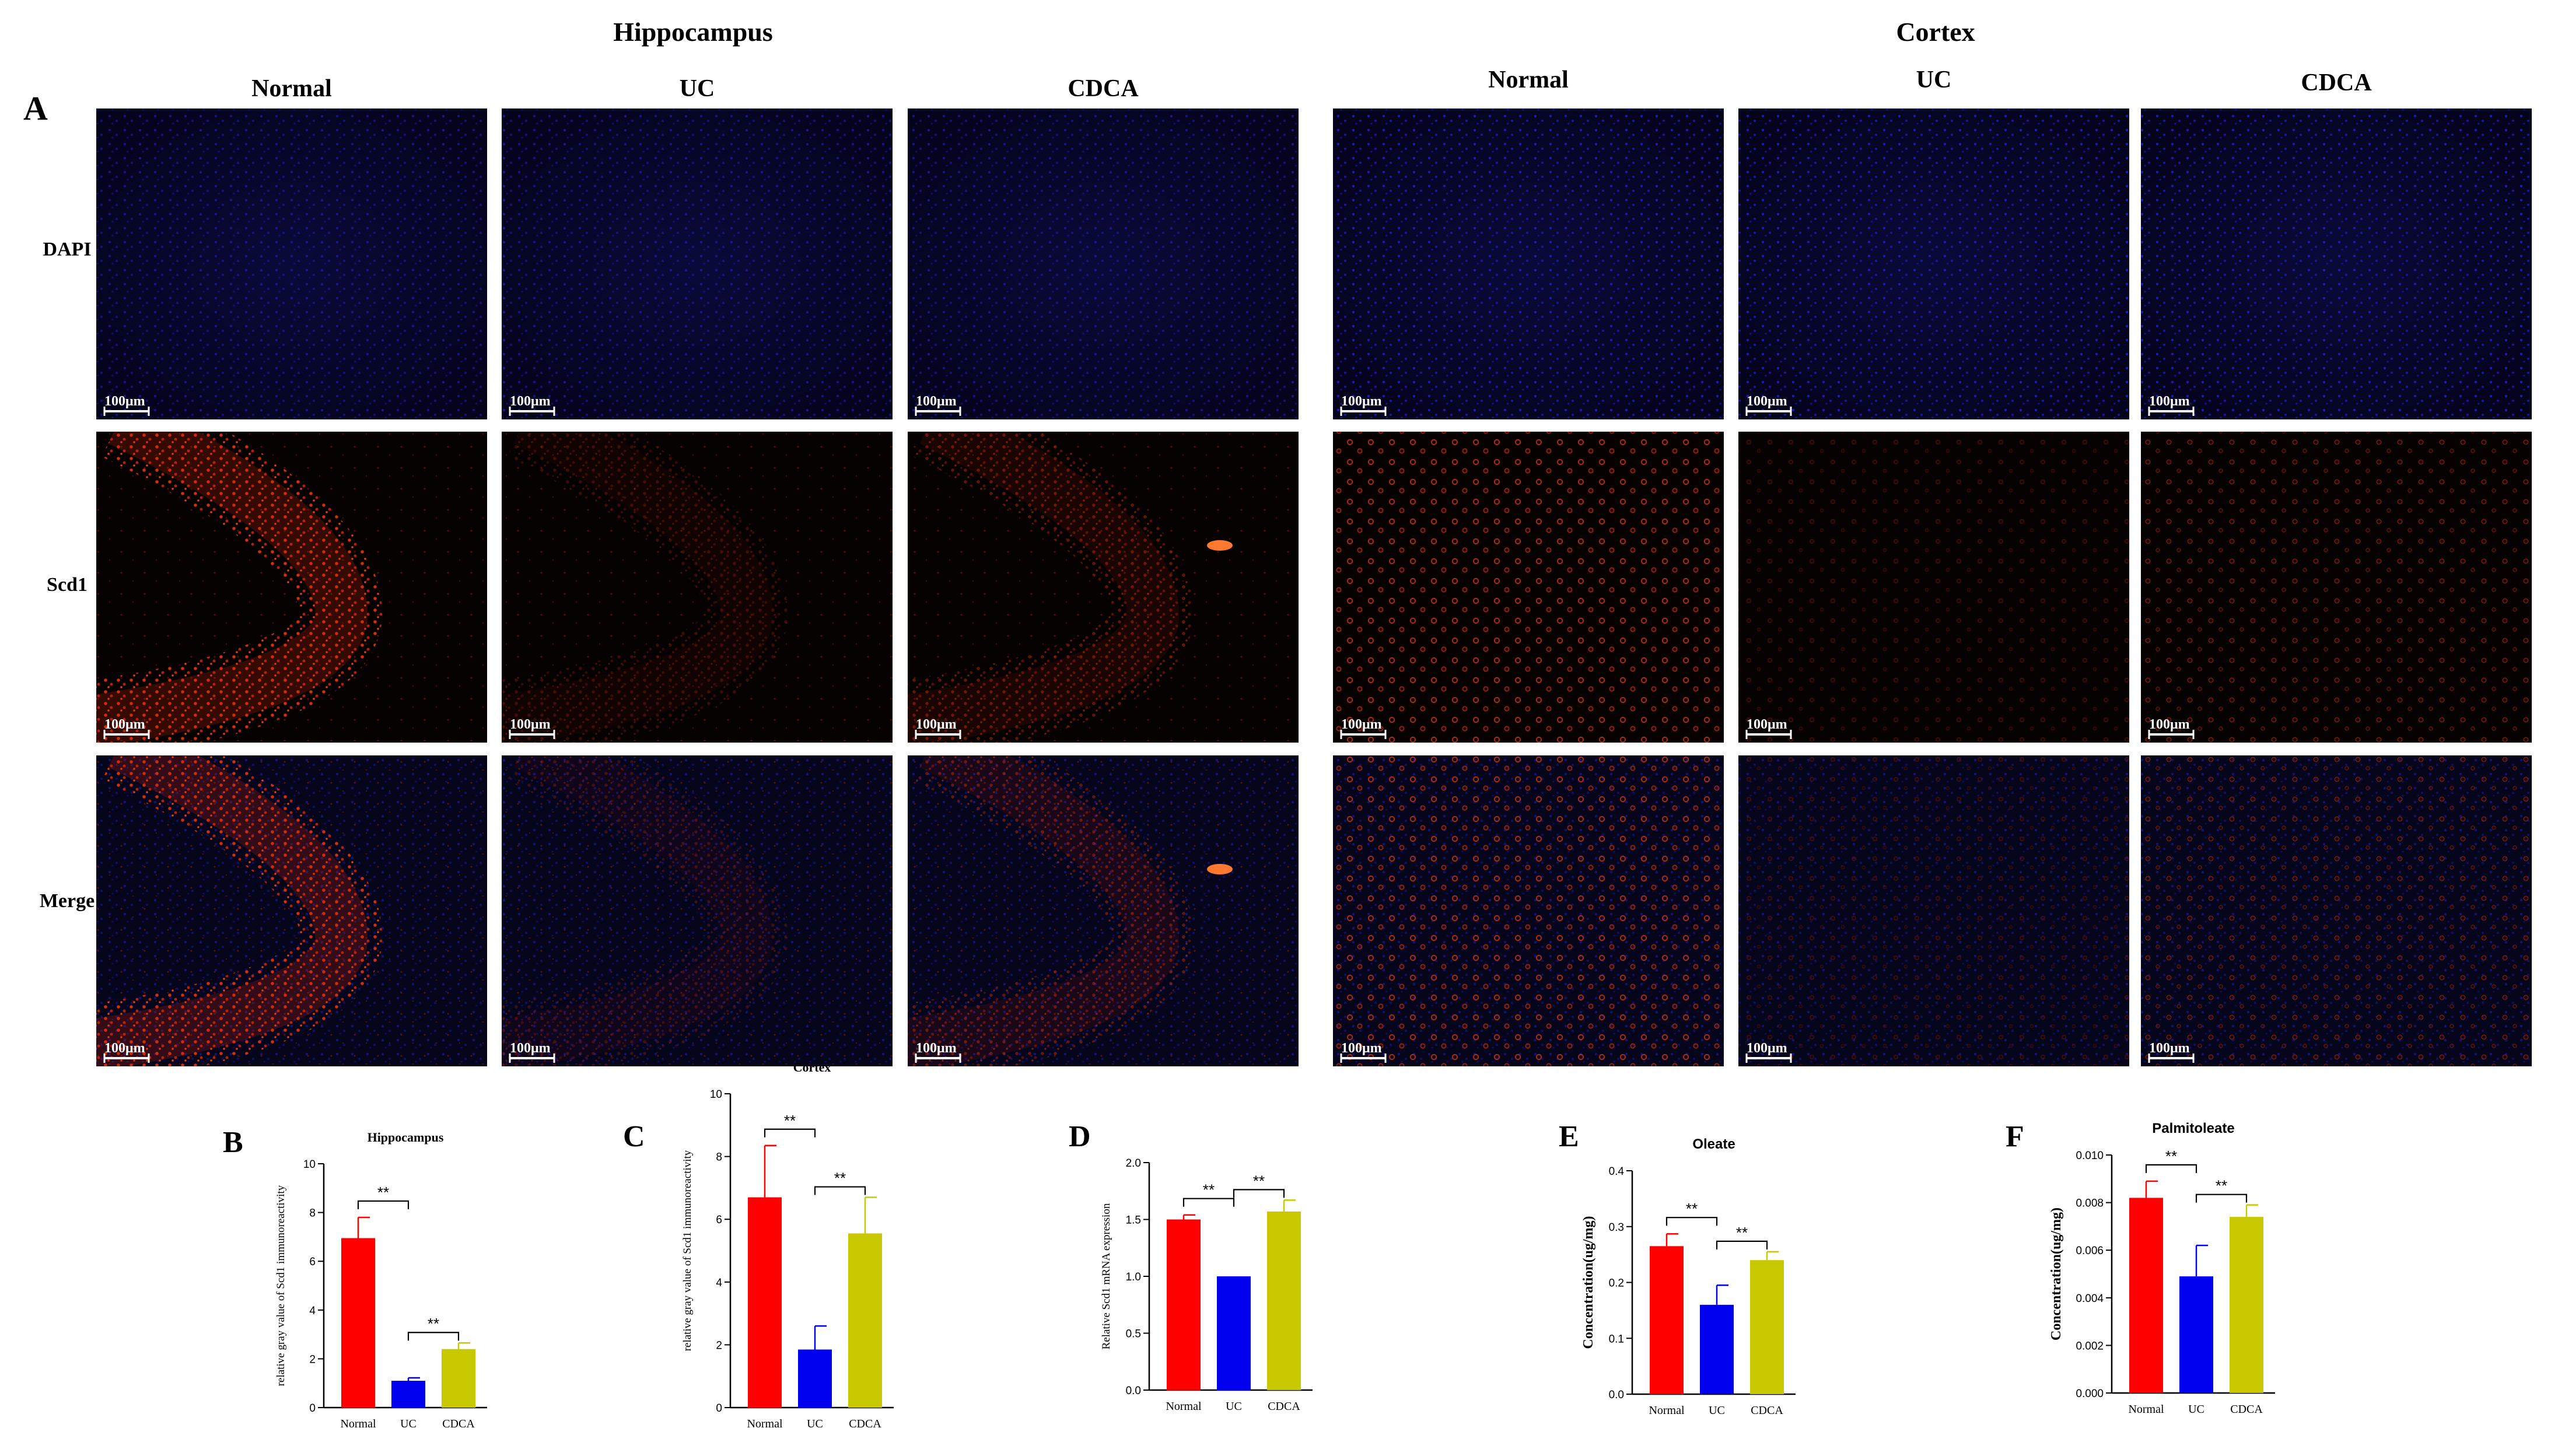 Image resolution: width=2551 pixels, height=1456 pixels. Describe the element at coordinates (1528, 263) in the screenshot. I see `micrograph-dapi-3: 100μm` at that location.